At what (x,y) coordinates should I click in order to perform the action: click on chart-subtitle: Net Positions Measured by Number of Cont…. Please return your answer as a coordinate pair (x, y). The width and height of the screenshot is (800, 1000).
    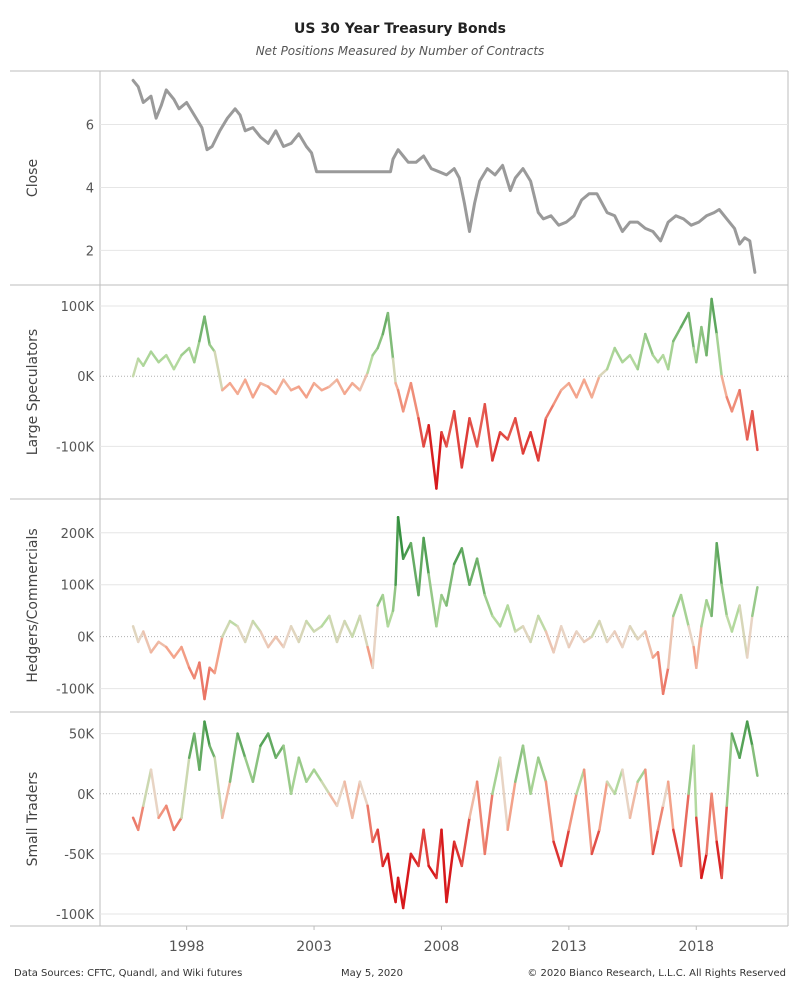
    Looking at the image, I should click on (400, 51).